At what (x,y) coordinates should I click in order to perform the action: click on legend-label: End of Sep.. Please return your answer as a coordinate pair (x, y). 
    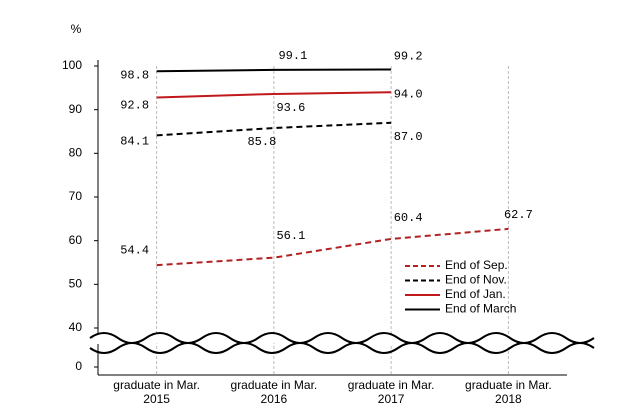
    Looking at the image, I should click on (476, 265).